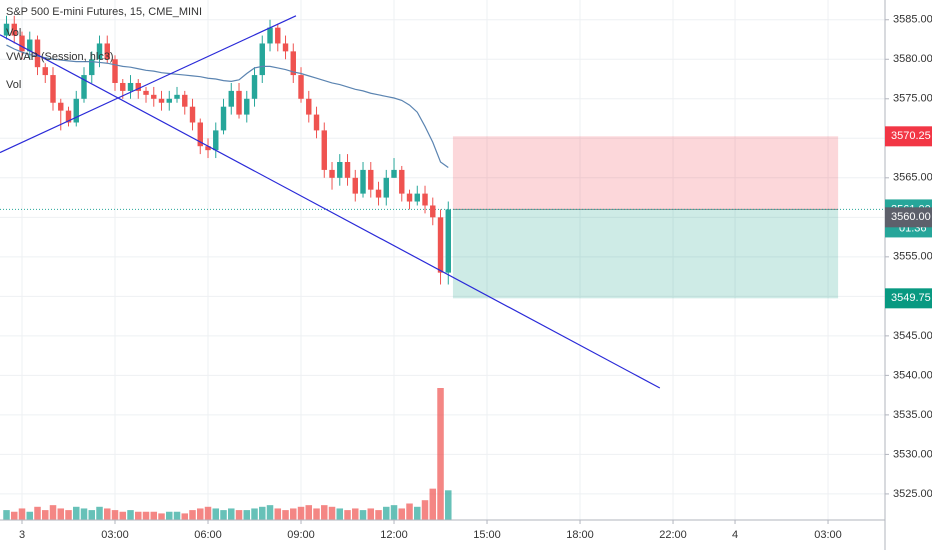 The height and width of the screenshot is (550, 932). I want to click on x-tick-label: 06:00, so click(208, 535).